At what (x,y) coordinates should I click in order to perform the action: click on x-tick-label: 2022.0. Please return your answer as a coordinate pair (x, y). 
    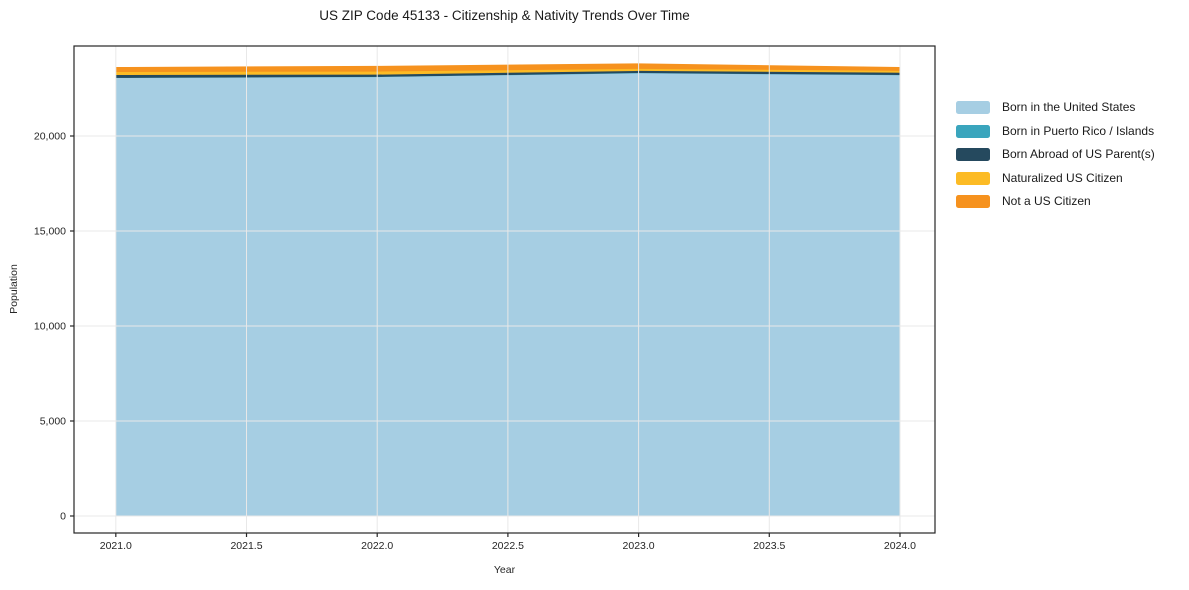
    Looking at the image, I should click on (377, 546).